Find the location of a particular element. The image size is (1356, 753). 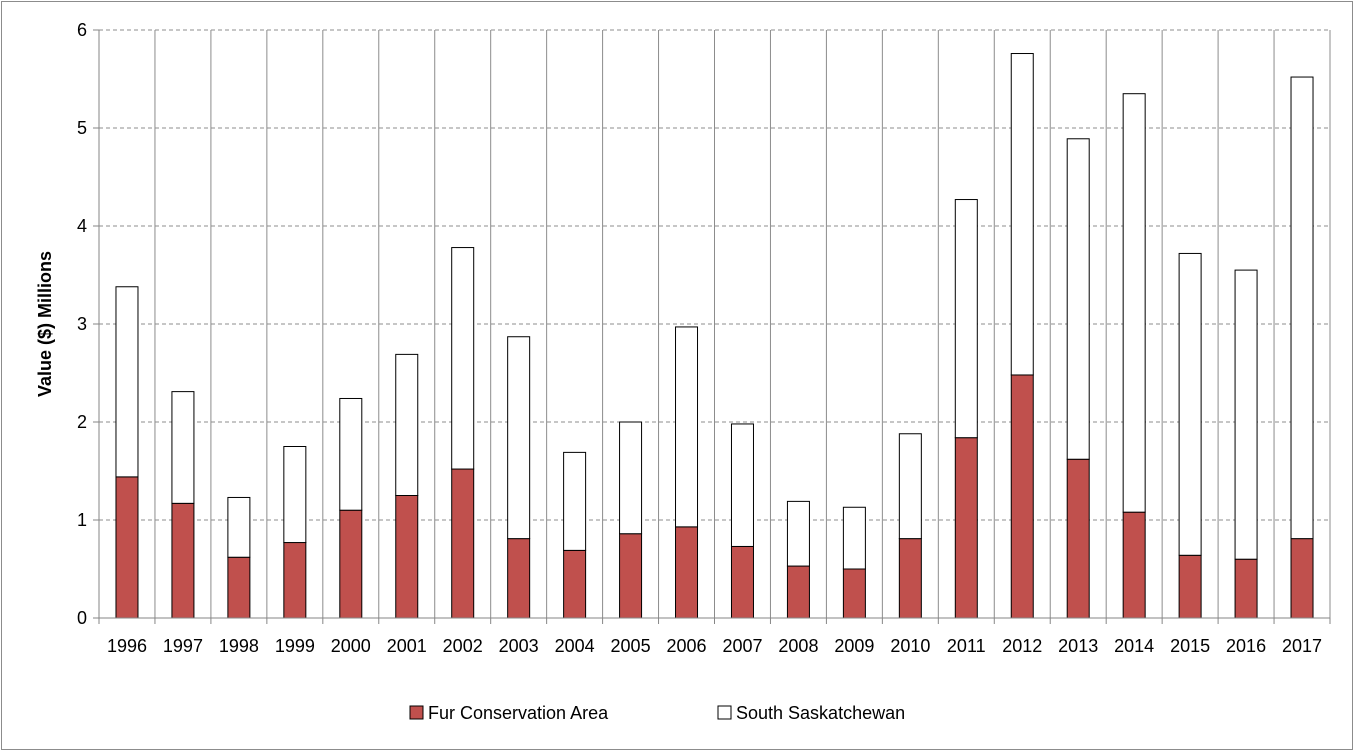

x-tick-label: 2000 is located at coordinates (351, 646).